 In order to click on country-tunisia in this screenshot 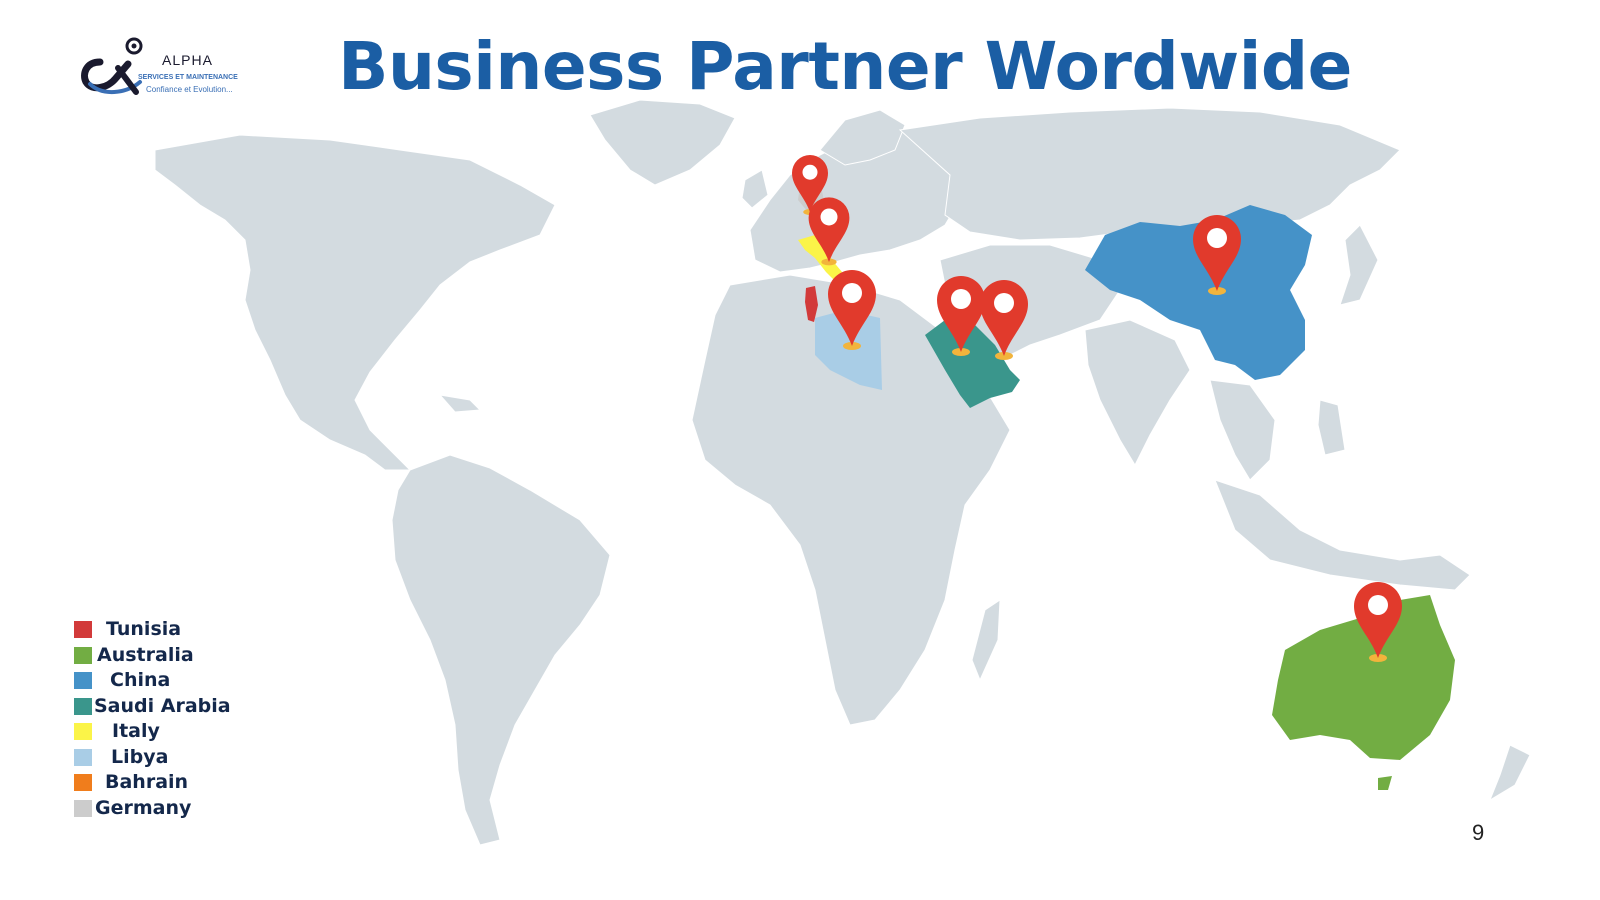, I will do `click(811, 304)`.